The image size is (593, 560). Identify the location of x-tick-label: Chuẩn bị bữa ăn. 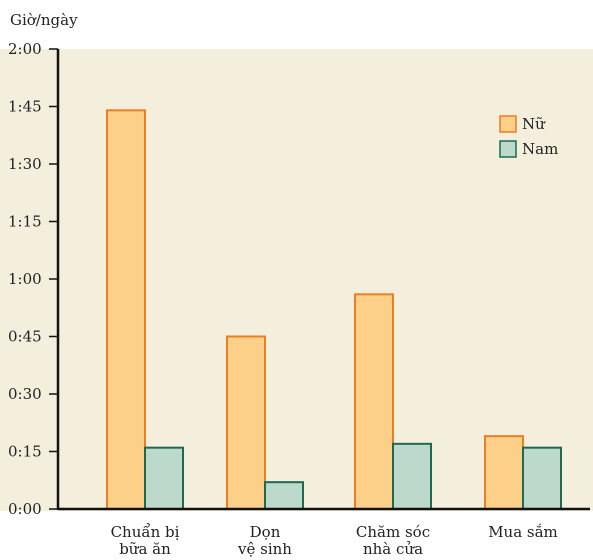
(145, 540).